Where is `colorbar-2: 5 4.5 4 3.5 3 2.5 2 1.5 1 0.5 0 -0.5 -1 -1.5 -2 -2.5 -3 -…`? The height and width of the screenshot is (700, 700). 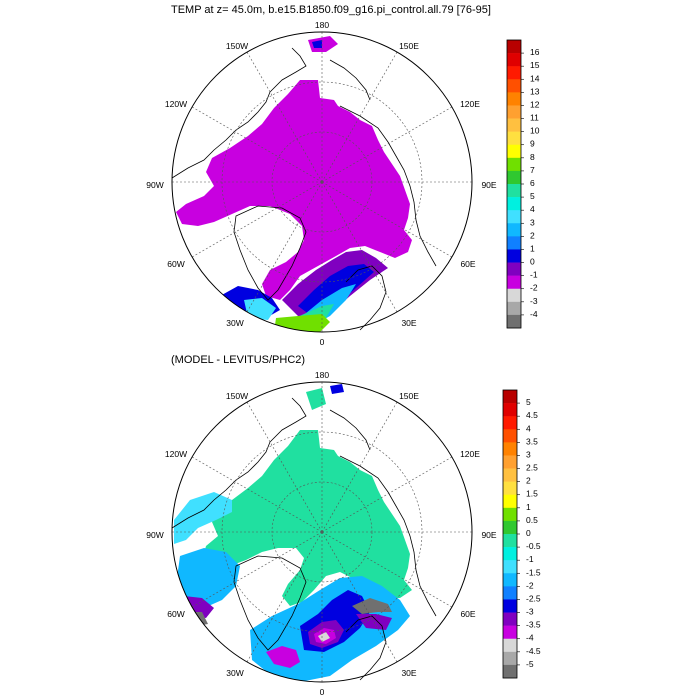
colorbar-2: 5 4.5 4 3.5 3 2.5 2 1.5 1 0.5 0 -0.5 -1 -1.5 -2 -2.5 -3 -… is located at coordinates (521, 534).